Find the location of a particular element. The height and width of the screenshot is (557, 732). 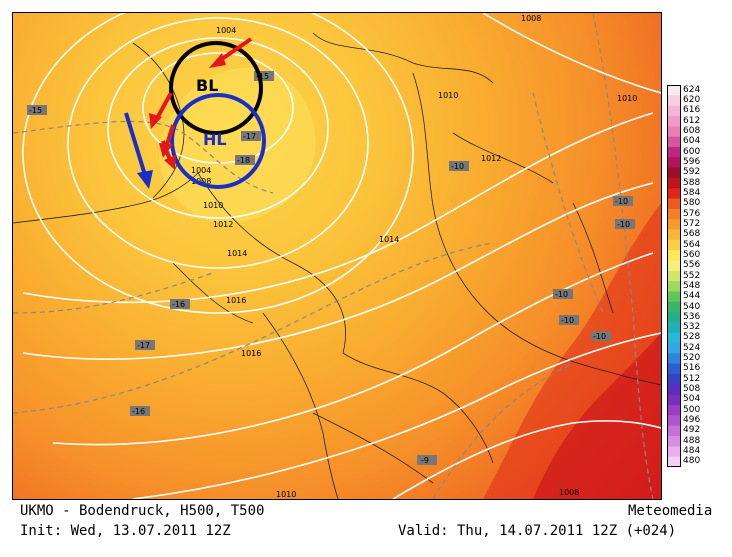

temperature-label: -16 is located at coordinates (178, 304).